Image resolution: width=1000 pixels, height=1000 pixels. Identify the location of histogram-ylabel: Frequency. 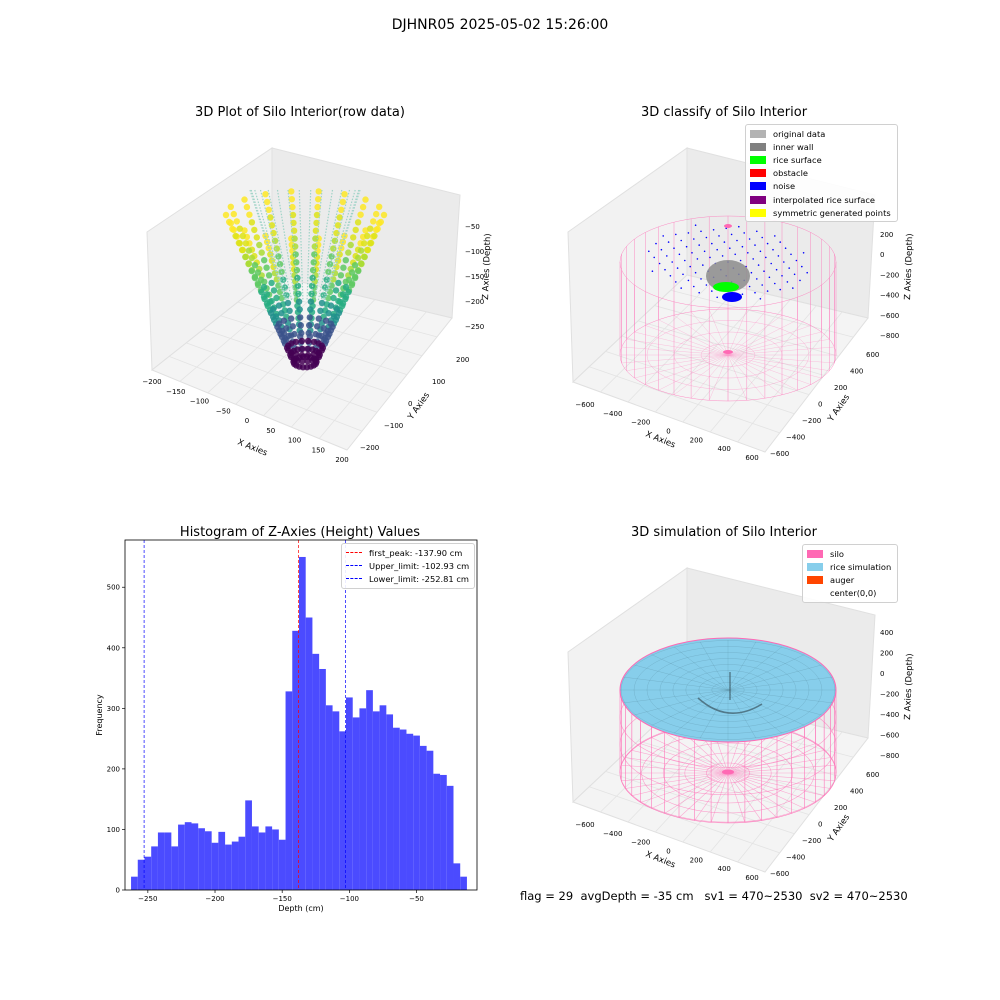
(99, 715).